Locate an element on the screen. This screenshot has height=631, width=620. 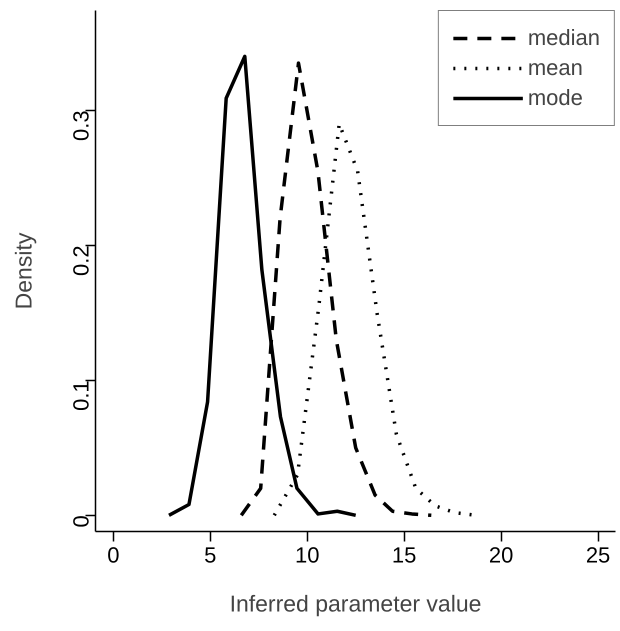
legend-label: mean is located at coordinates (555, 68).